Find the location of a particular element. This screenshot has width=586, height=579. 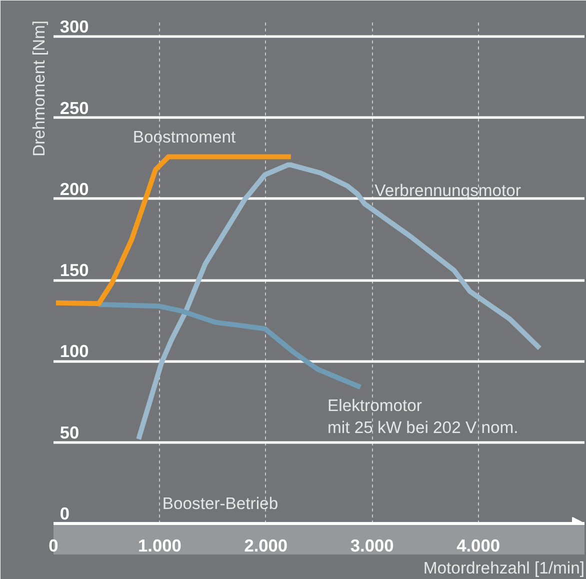

y-axis-title: Drehmoment [Nm] is located at coordinates (39, 88).